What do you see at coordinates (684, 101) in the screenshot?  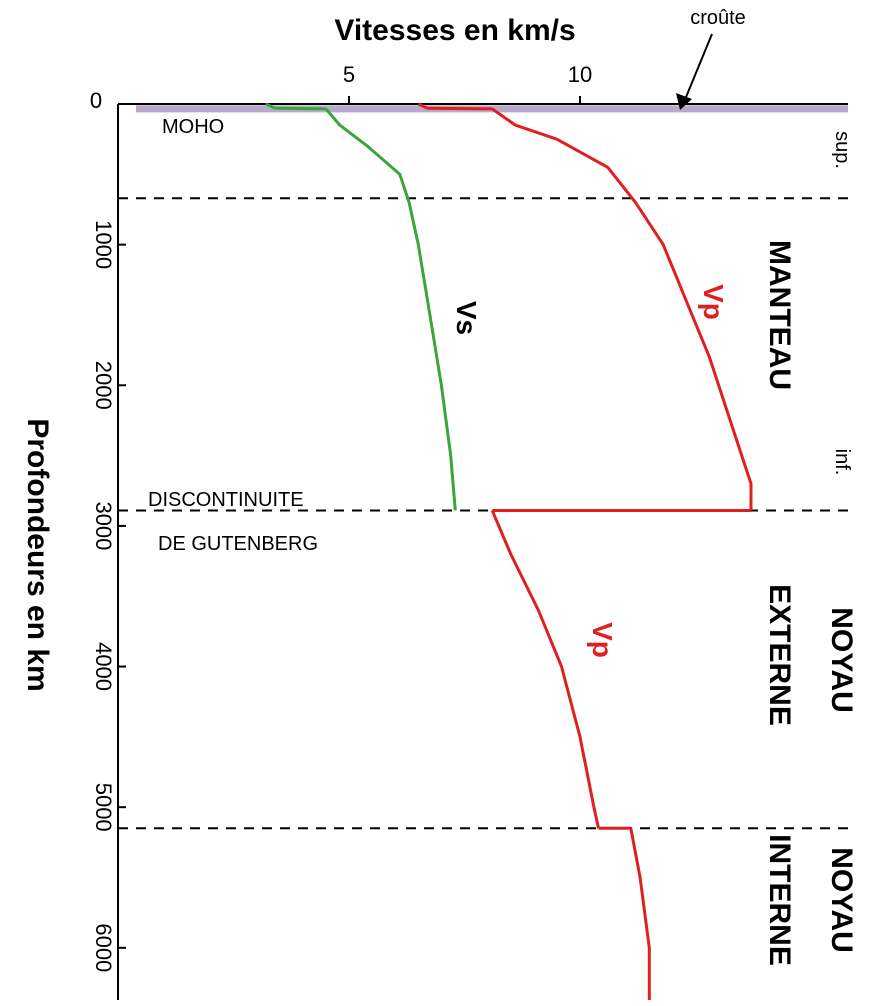 I see `crust-arrow-head` at bounding box center [684, 101].